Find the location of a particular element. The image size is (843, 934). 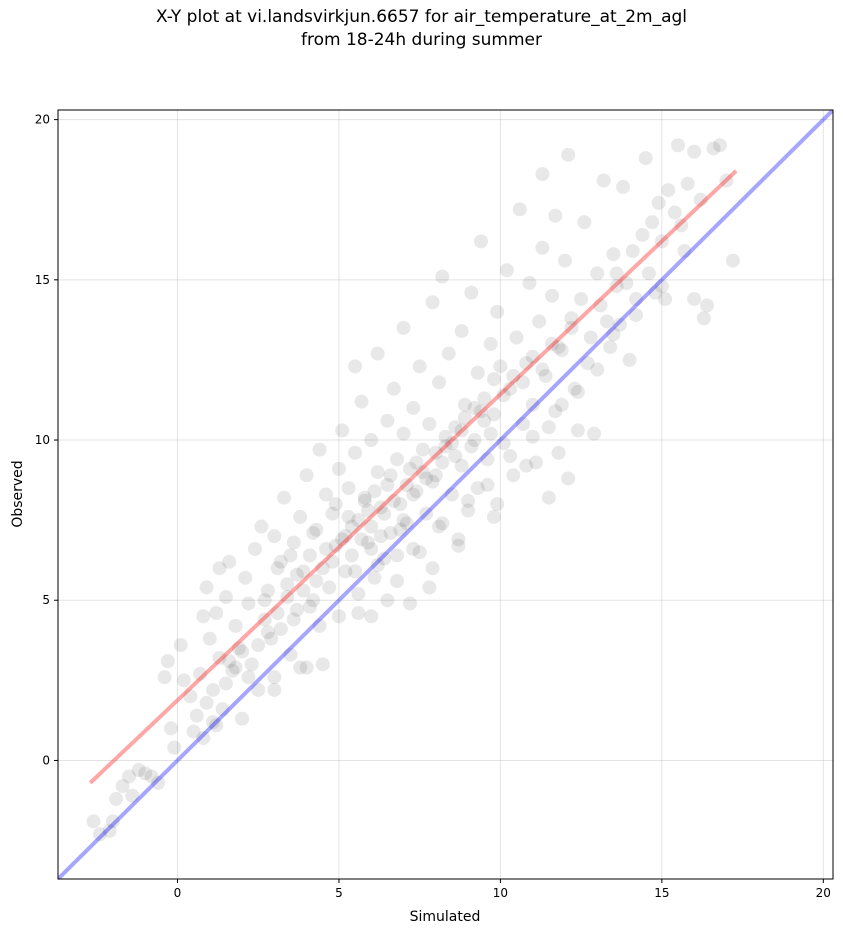

y-axis-label: Observed is located at coordinates (18, 493).